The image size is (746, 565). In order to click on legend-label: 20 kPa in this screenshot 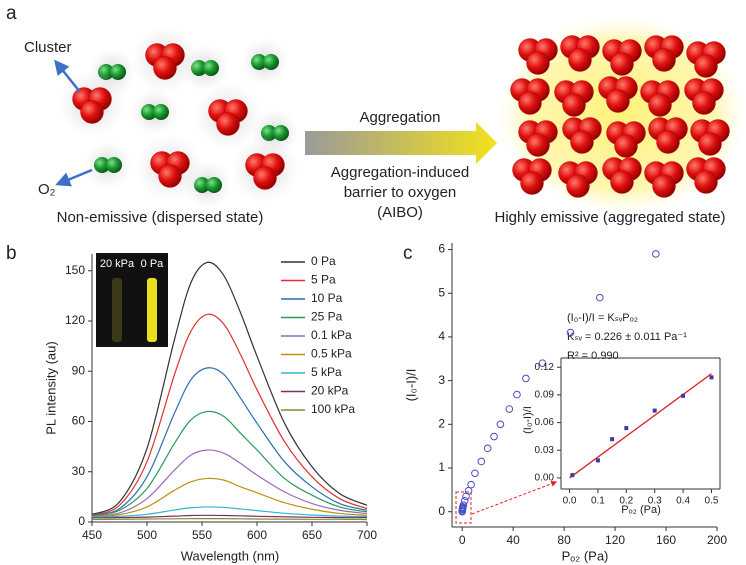, I will do `click(330, 391)`.